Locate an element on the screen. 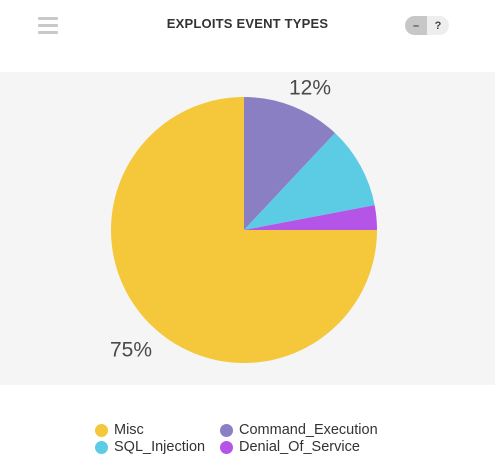  legend-dot-denial-of-service is located at coordinates (226, 447).